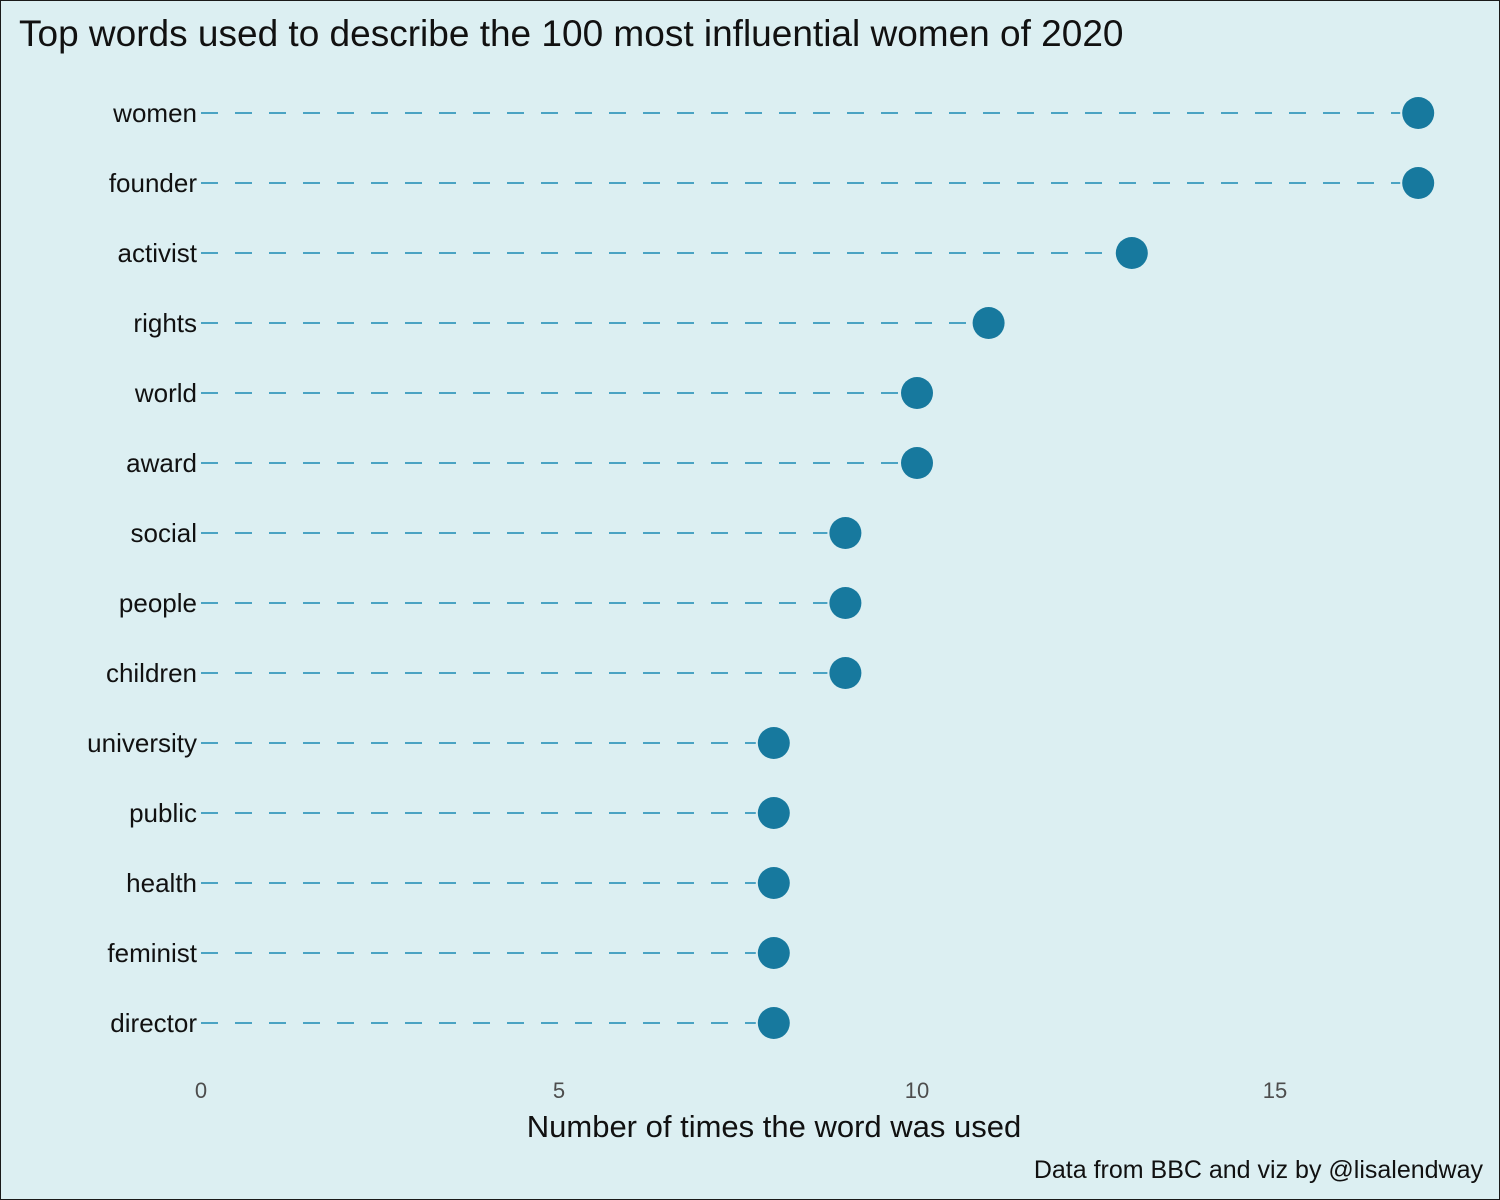 The width and height of the screenshot is (1500, 1200). I want to click on point-children, so click(845, 673).